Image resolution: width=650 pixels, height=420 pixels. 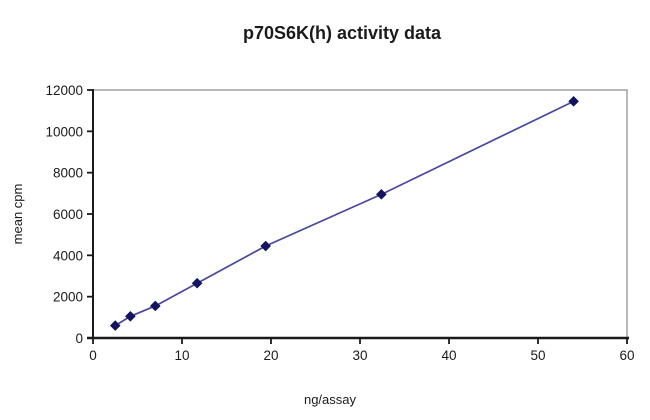 I want to click on y-tick-label: 6000, so click(x=68, y=214).